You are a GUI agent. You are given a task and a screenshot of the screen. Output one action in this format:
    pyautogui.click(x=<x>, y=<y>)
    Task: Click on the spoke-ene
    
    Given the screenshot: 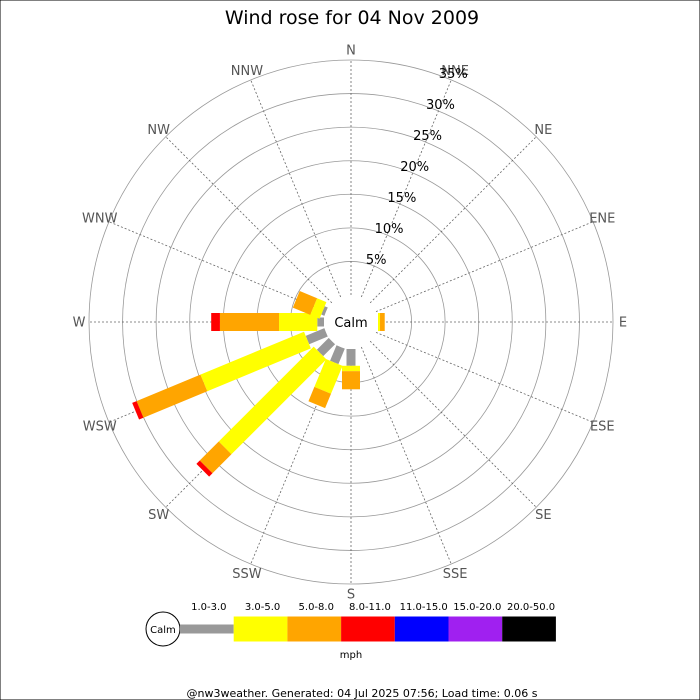 What is the action you would take?
    pyautogui.click(x=484, y=267)
    